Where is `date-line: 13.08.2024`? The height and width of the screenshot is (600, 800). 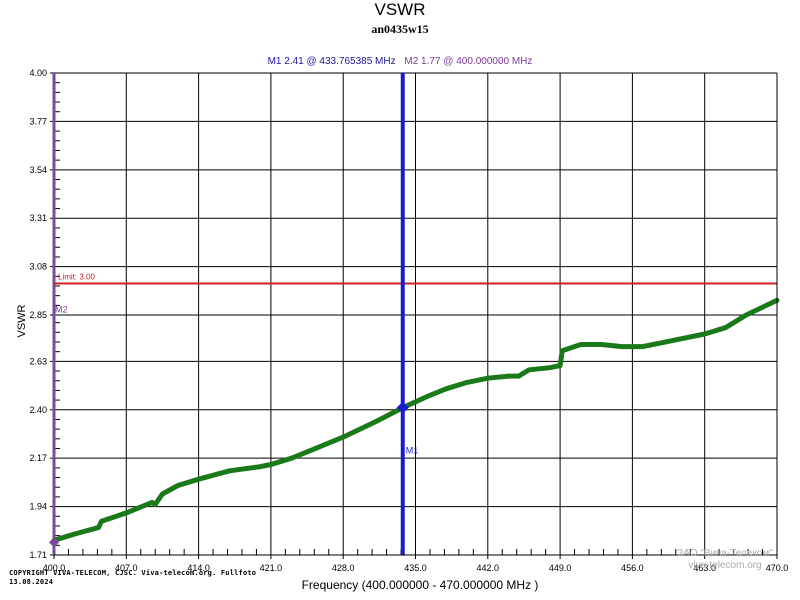 date-line: 13.08.2024 is located at coordinates (31, 582).